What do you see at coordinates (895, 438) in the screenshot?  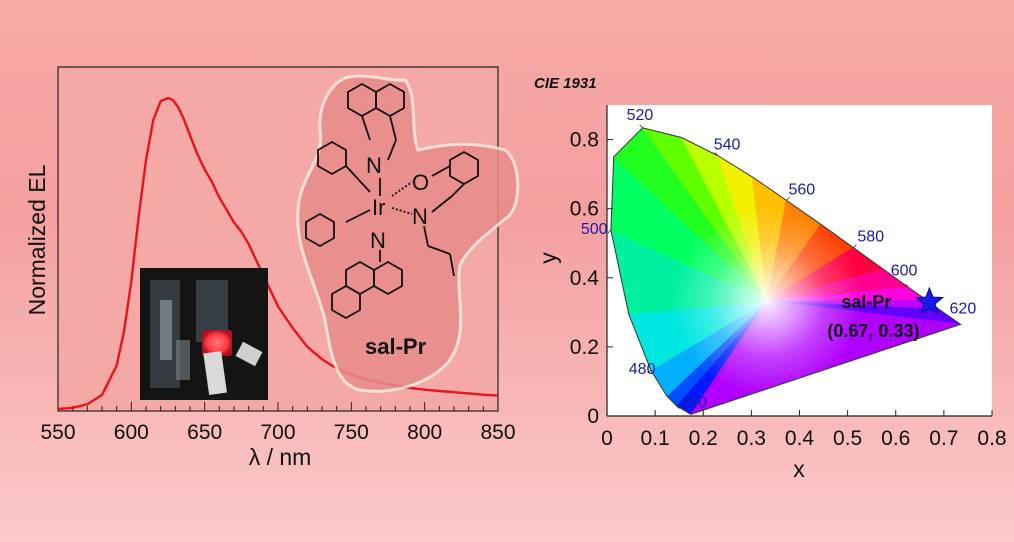 I see `cie-x-tick-label: 0.6` at bounding box center [895, 438].